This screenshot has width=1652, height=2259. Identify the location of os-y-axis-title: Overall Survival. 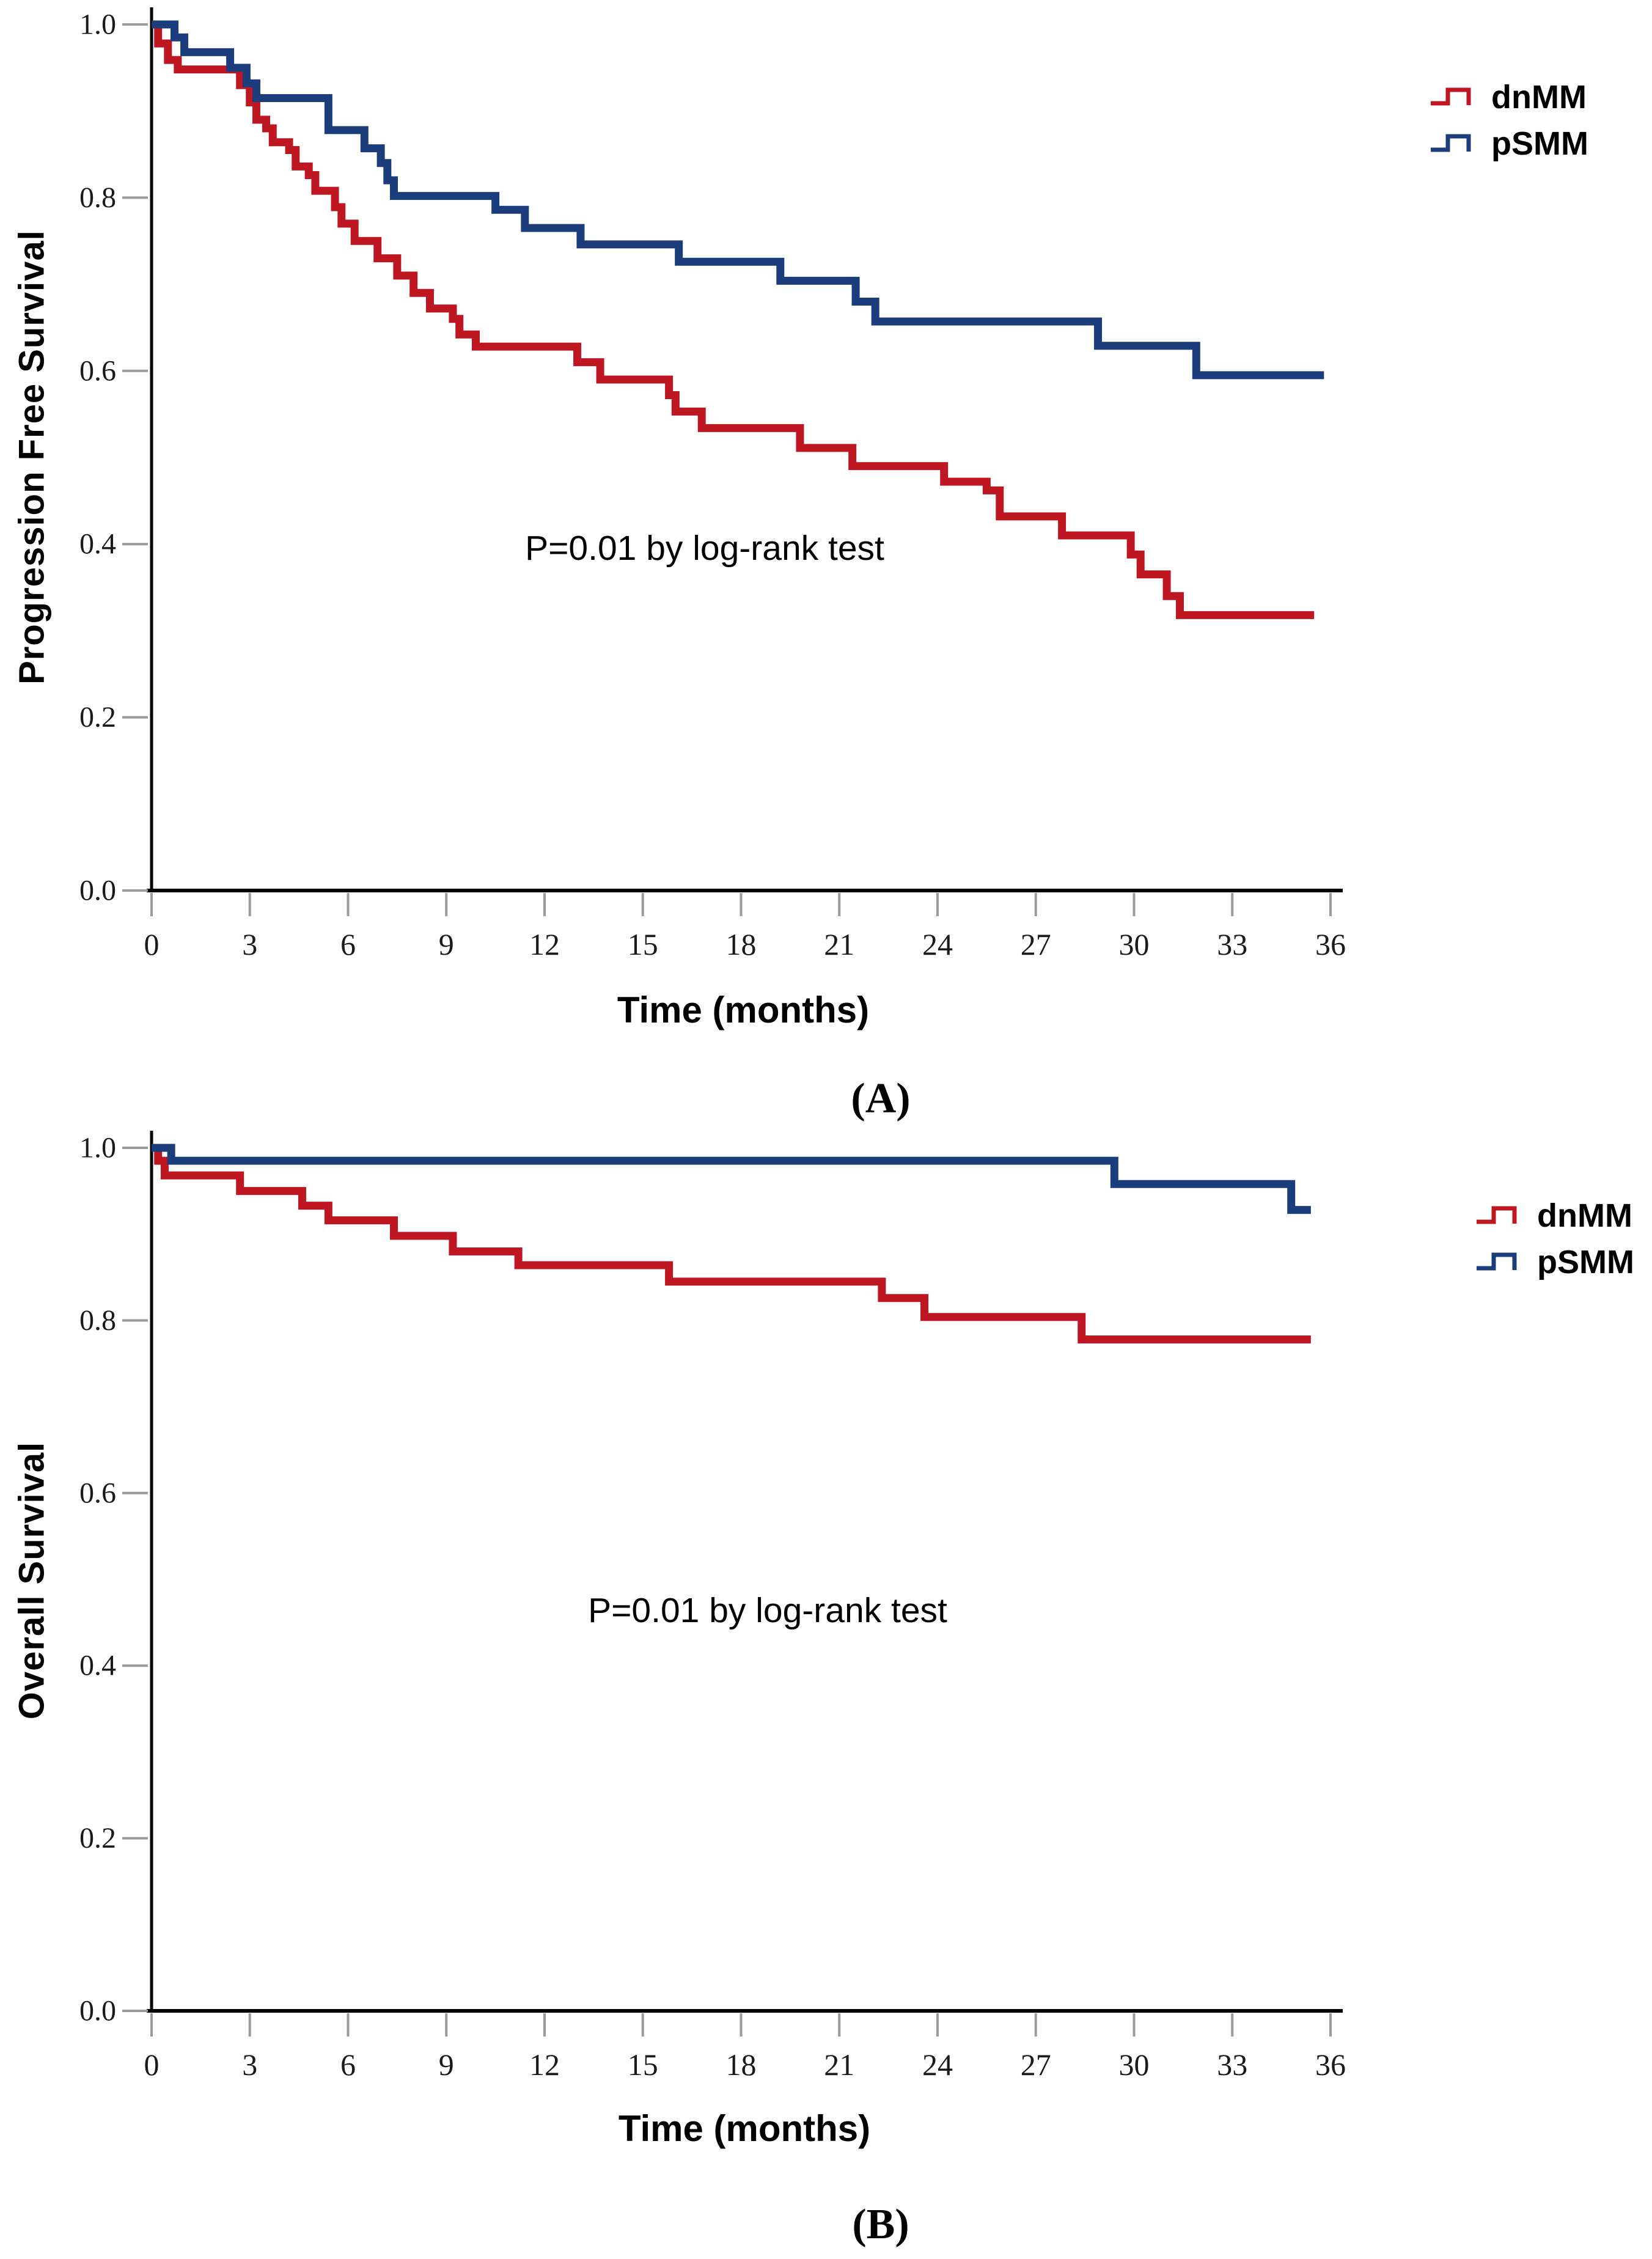
(32, 1580).